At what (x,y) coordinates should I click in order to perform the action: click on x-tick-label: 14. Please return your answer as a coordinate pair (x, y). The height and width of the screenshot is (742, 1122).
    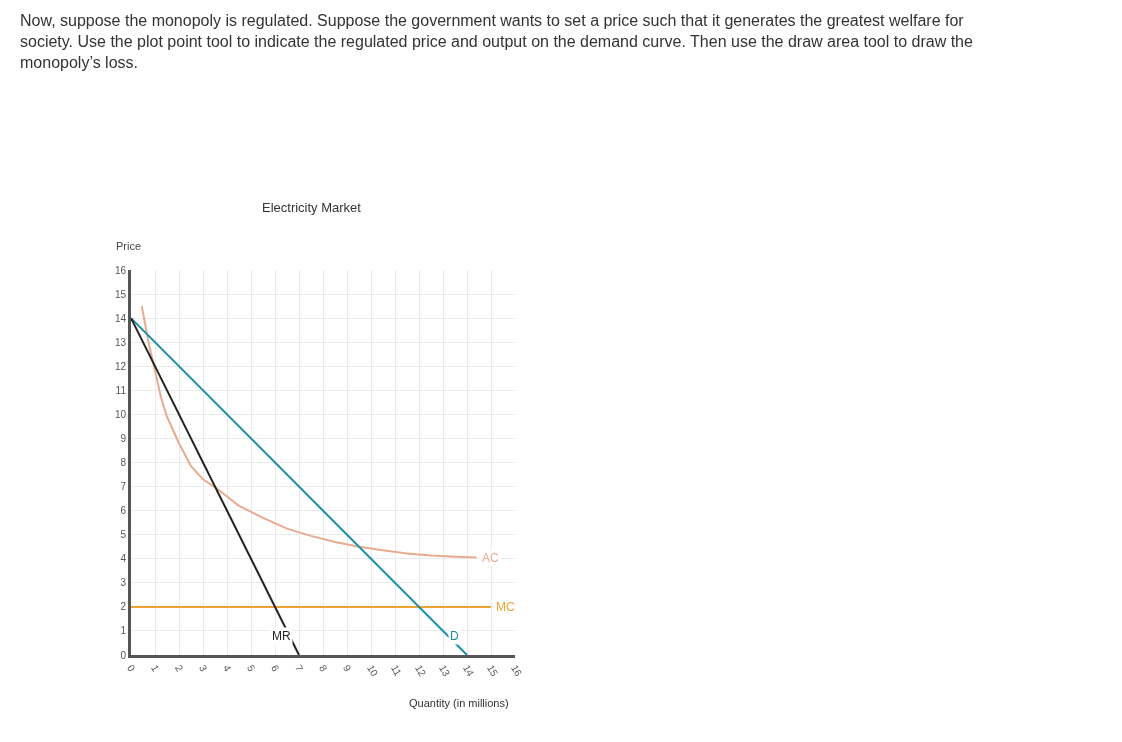
    Looking at the image, I should click on (468, 671).